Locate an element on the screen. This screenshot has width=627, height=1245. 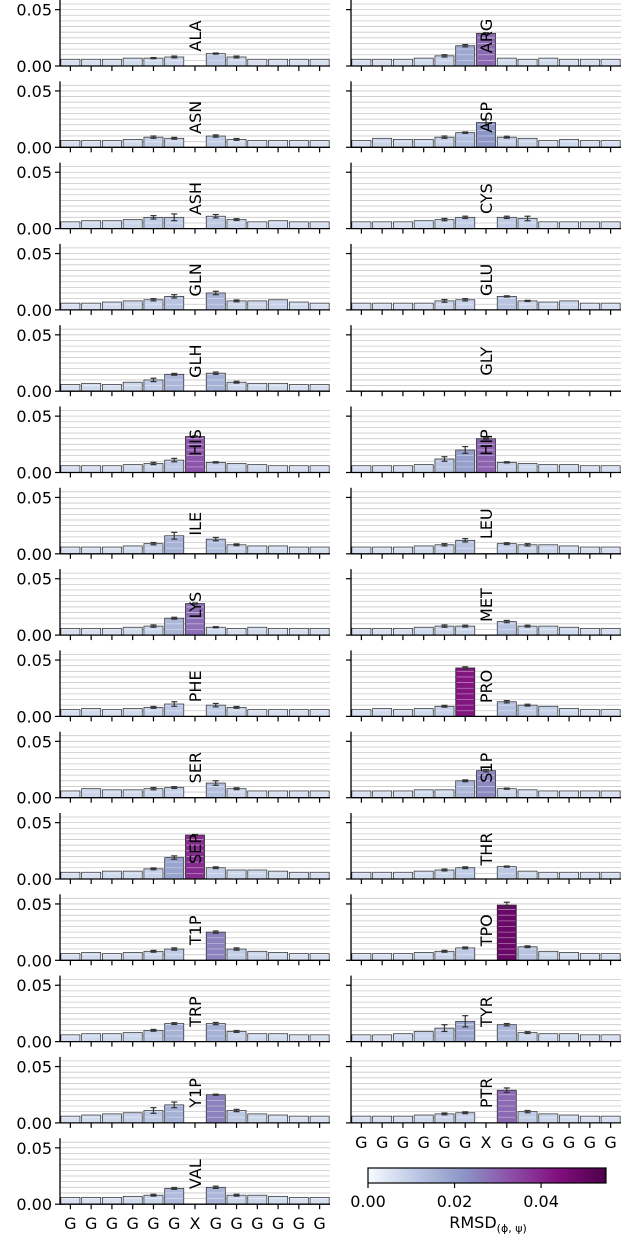
residue-label: SEP is located at coordinates (195, 849).